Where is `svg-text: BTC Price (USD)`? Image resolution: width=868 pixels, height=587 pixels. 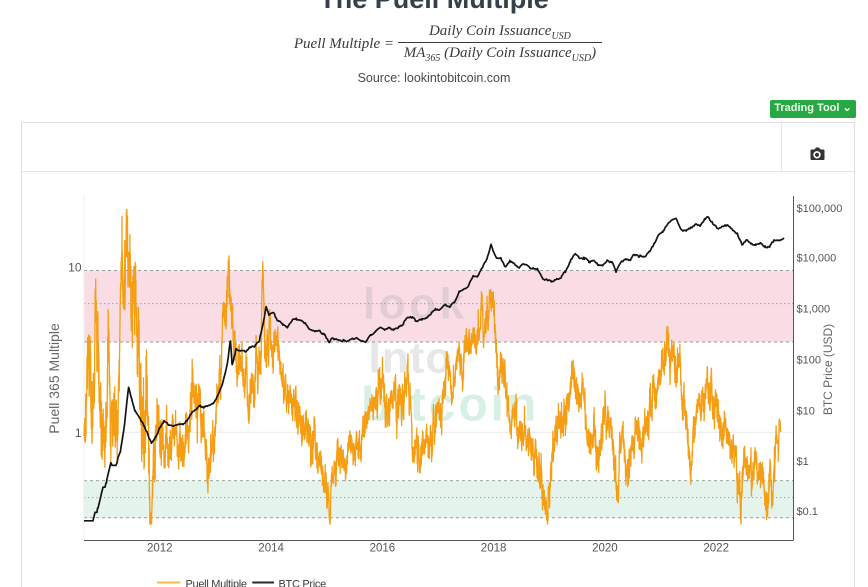
svg-text: BTC Price (USD) is located at coordinates (828, 369).